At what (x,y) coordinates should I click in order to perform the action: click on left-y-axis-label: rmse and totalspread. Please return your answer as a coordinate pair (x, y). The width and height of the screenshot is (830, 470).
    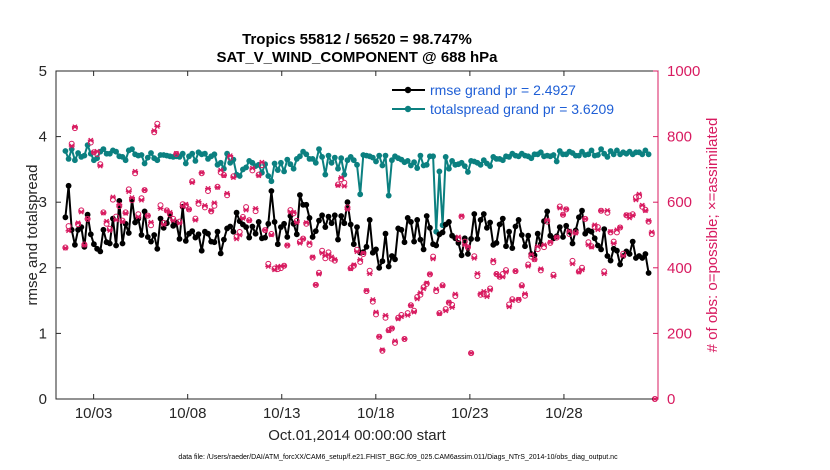
    Looking at the image, I should click on (32, 235).